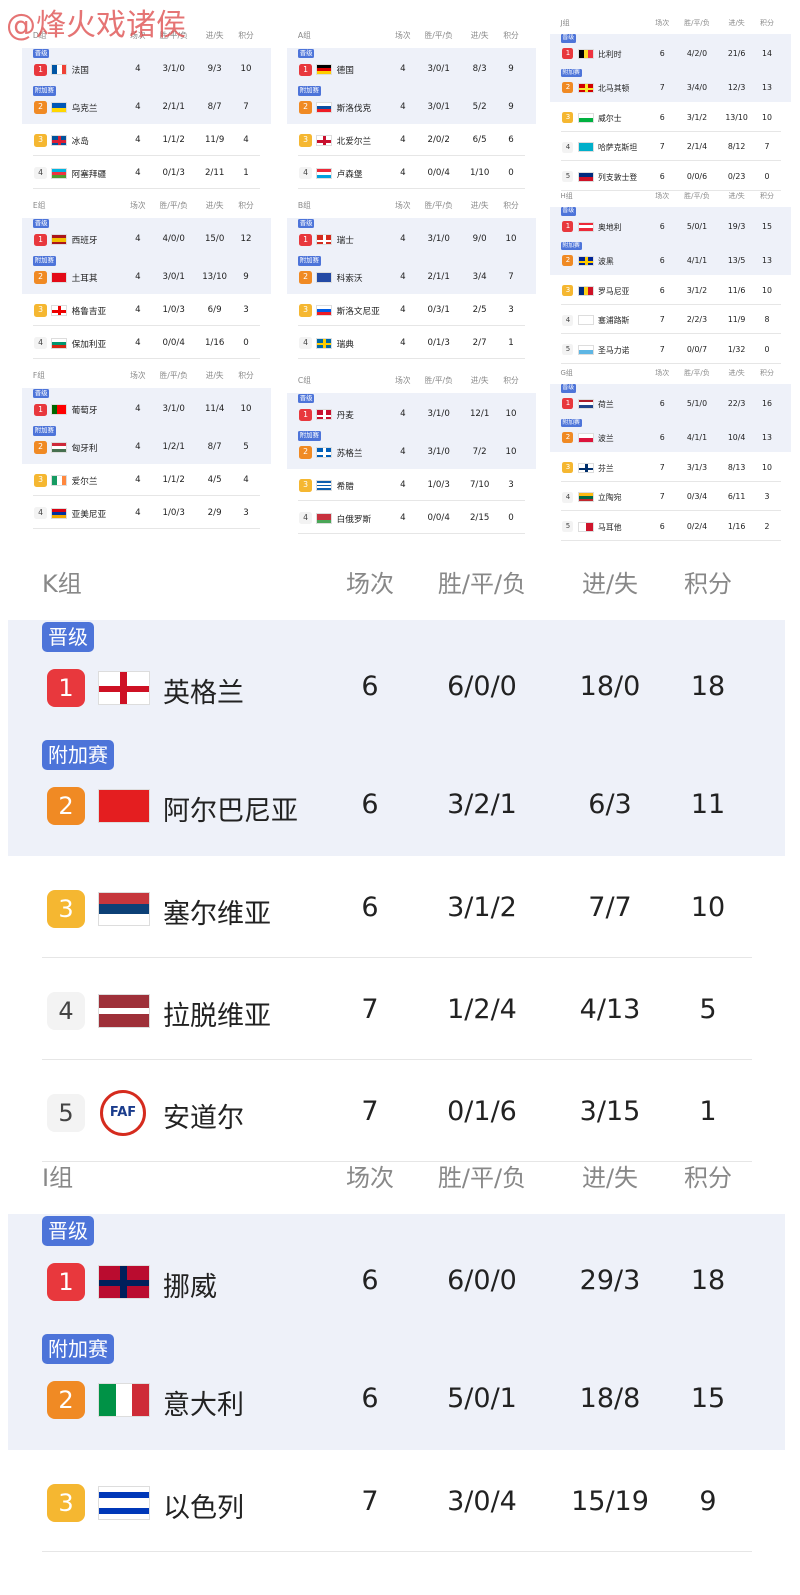 This screenshot has width=800, height=1595. I want to click on cell-points: 13, so click(767, 437).